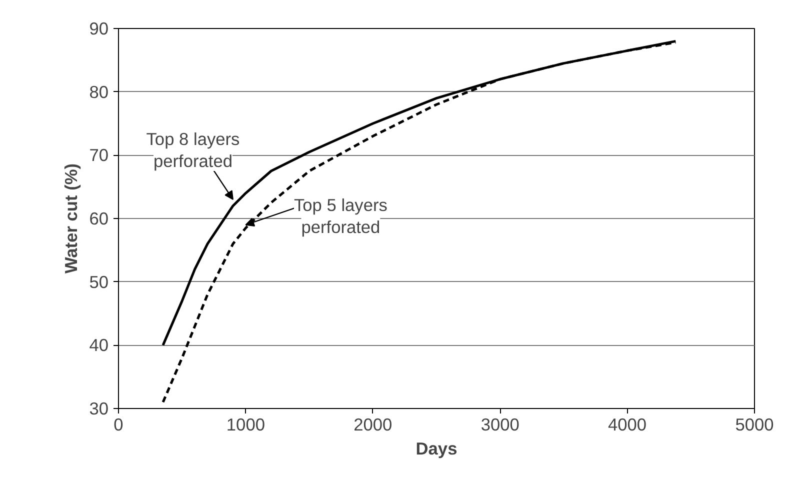 The height and width of the screenshot is (478, 797). Describe the element at coordinates (71, 218) in the screenshot. I see `y-axis-title: Water cut (%)` at that location.